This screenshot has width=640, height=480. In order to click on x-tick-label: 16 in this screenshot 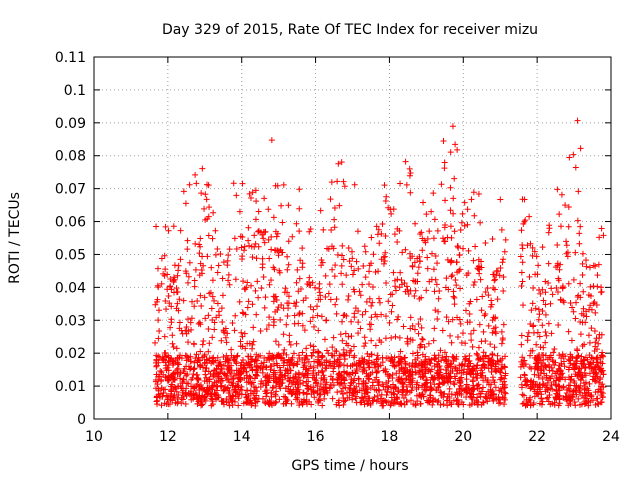, I will do `click(316, 437)`.